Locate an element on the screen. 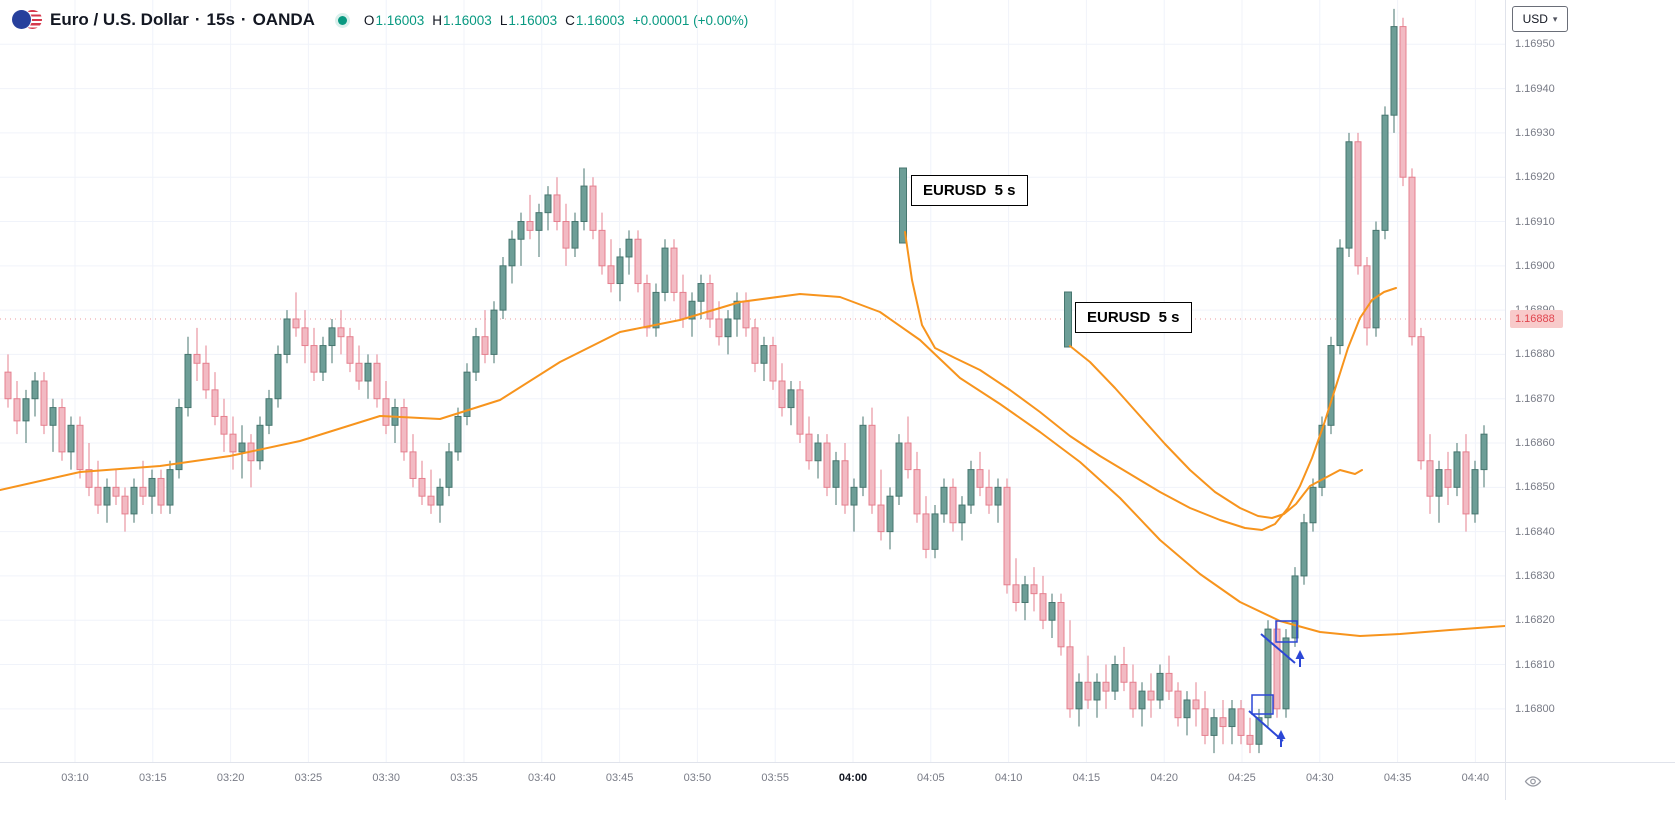 Image resolution: width=1675 pixels, height=839 pixels. price-axis-label: 1.16830 is located at coordinates (1535, 575).